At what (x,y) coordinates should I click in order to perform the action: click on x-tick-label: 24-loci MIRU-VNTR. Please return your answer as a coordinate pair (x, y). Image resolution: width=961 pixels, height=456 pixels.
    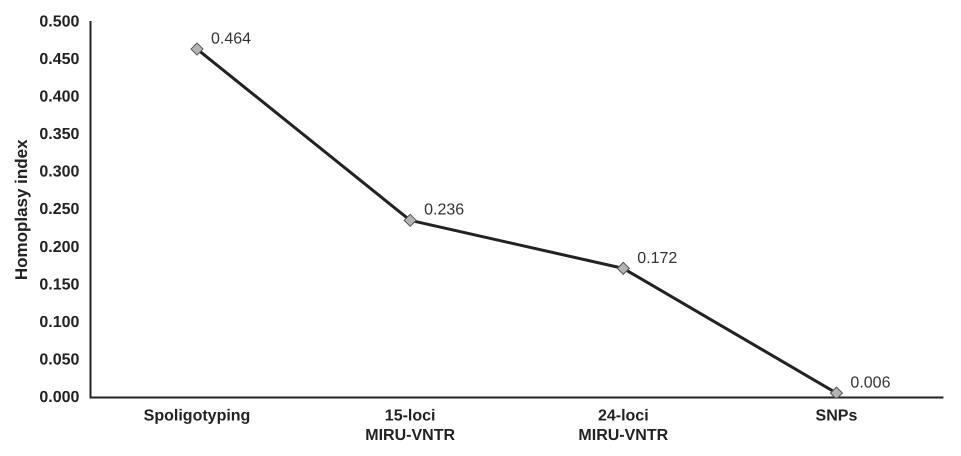
    Looking at the image, I should click on (623, 426).